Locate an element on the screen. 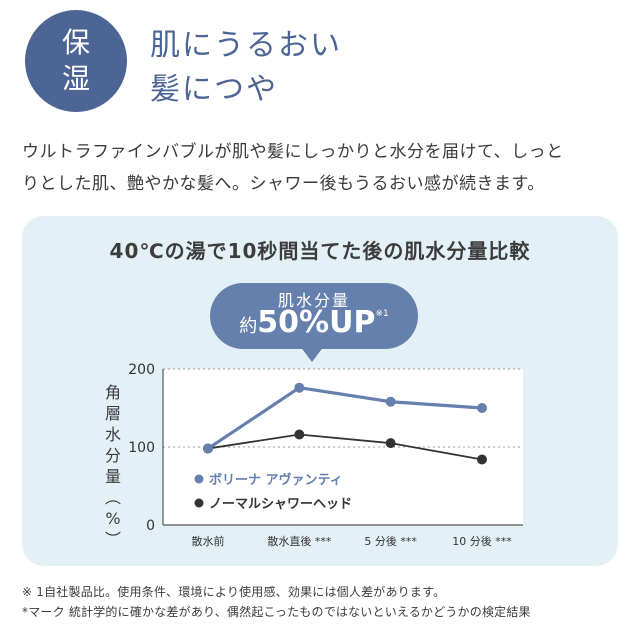  y-tick-label: 100 is located at coordinates (141, 448).